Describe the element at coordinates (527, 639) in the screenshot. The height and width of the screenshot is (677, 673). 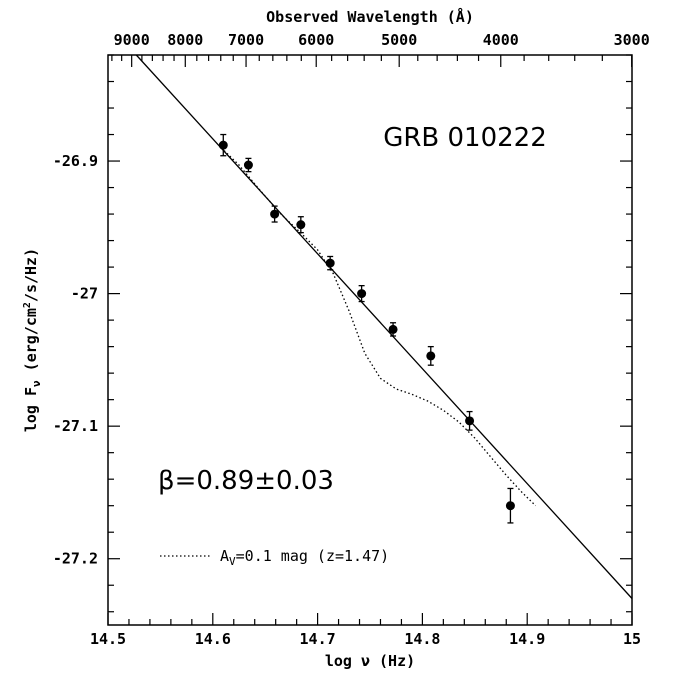
I see `x-tick-label: 14.9` at that location.